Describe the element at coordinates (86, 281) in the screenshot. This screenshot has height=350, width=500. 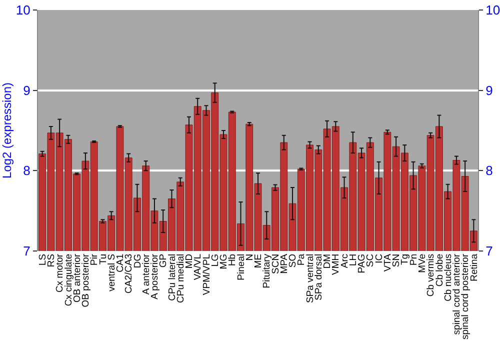
I see `x-tick-label: OB posterior` at that location.